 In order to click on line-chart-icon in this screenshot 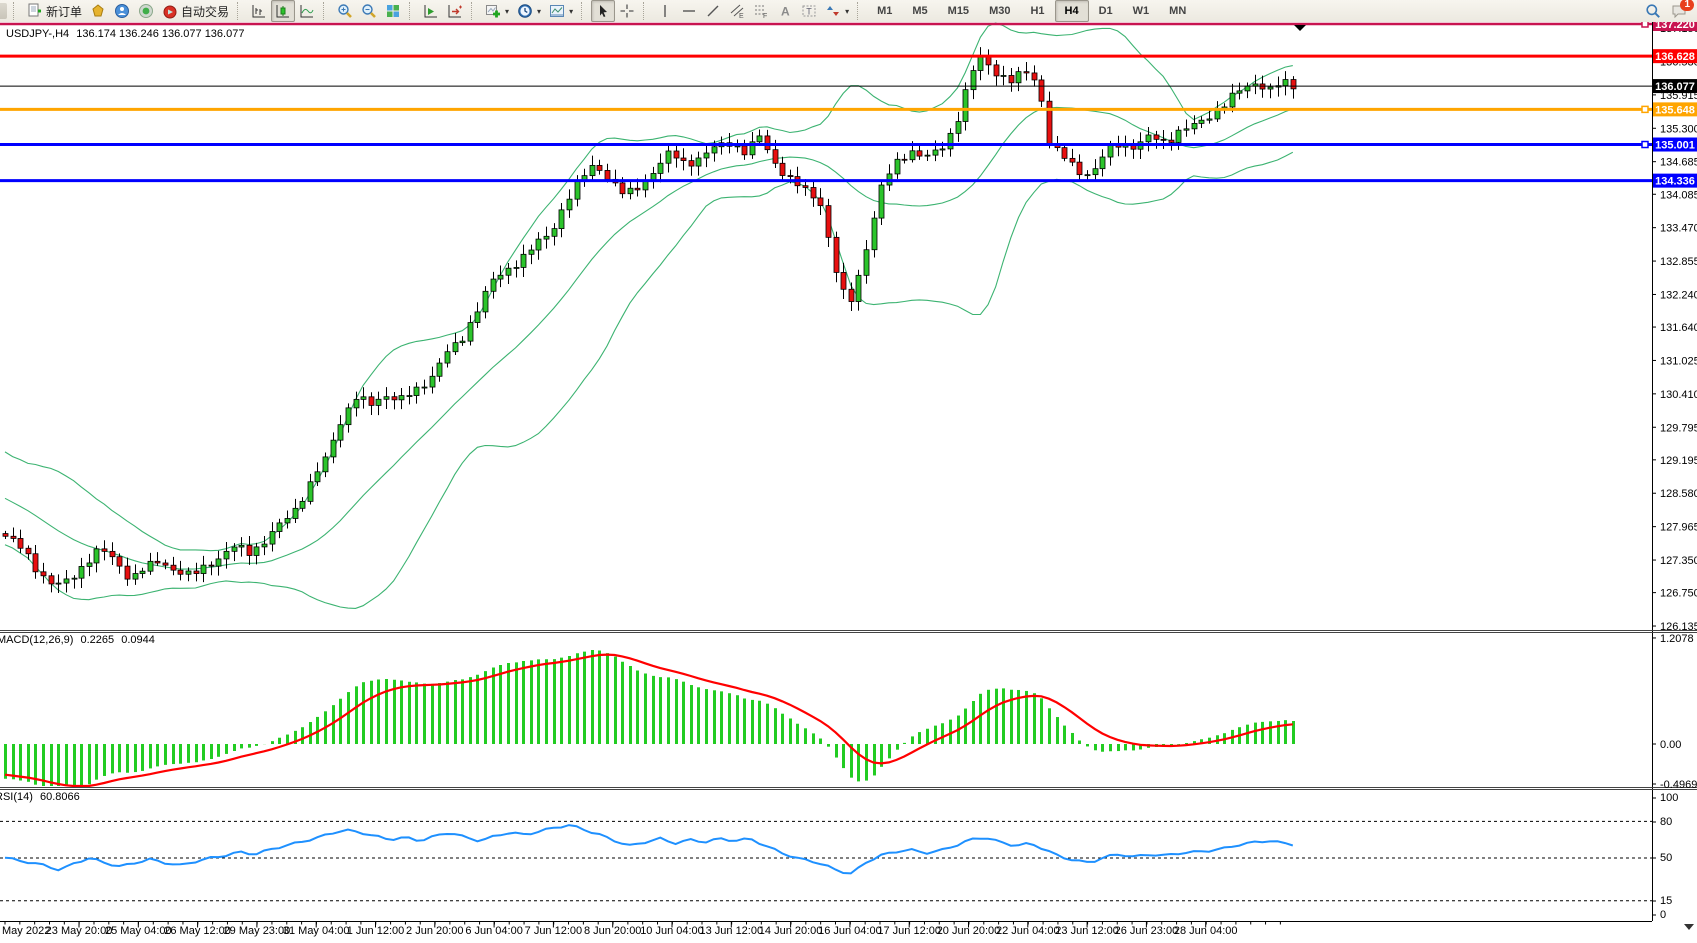, I will do `click(307, 11)`.